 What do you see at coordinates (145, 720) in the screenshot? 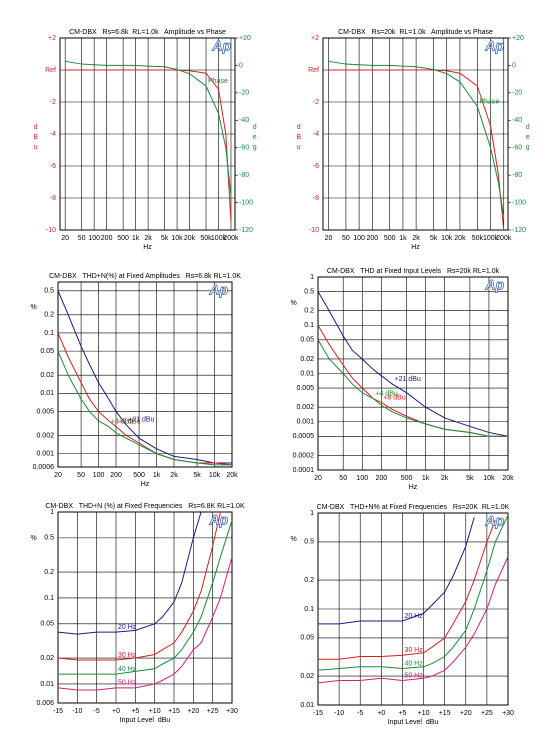
I see `x-axis-label: Input Level dBu` at bounding box center [145, 720].